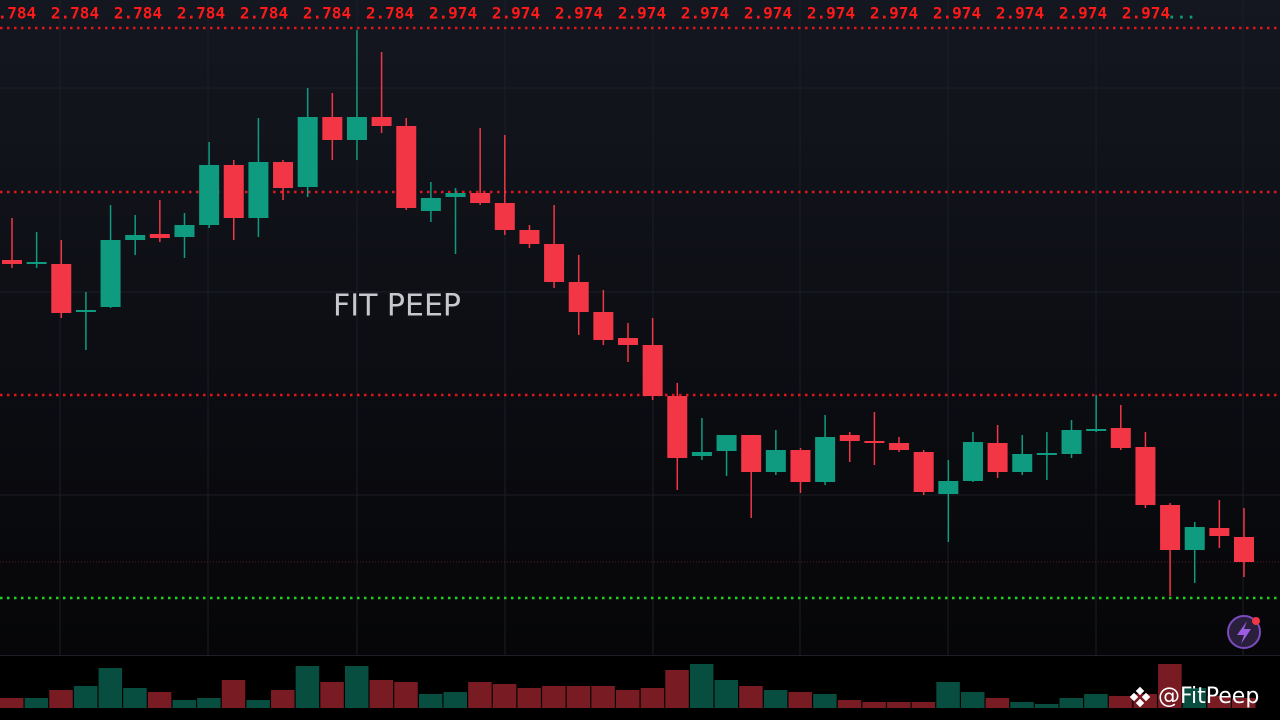 The width and height of the screenshot is (1280, 720). Describe the element at coordinates (1208, 696) in the screenshot. I see `handle: @FitPeep` at that location.